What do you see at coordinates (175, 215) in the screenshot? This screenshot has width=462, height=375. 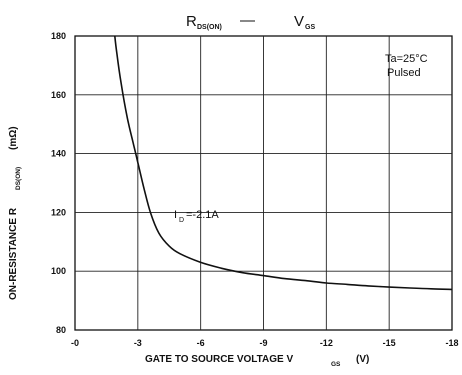 I see `annotation-current-i: I` at bounding box center [175, 215].